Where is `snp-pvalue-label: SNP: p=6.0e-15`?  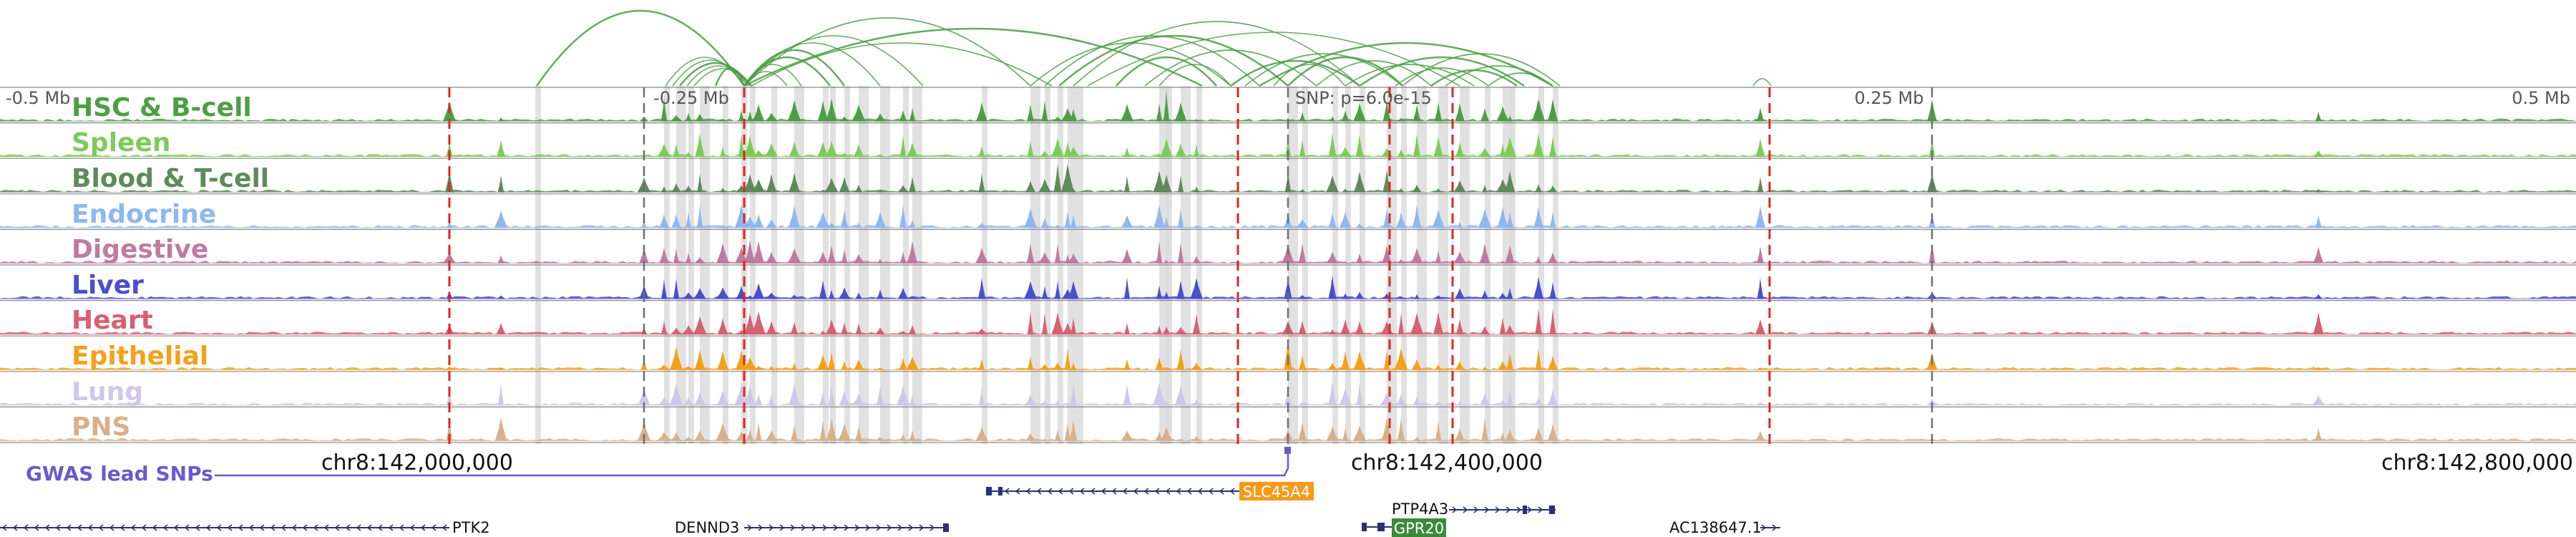 snp-pvalue-label: SNP: p=6.0e-15 is located at coordinates (1363, 98).